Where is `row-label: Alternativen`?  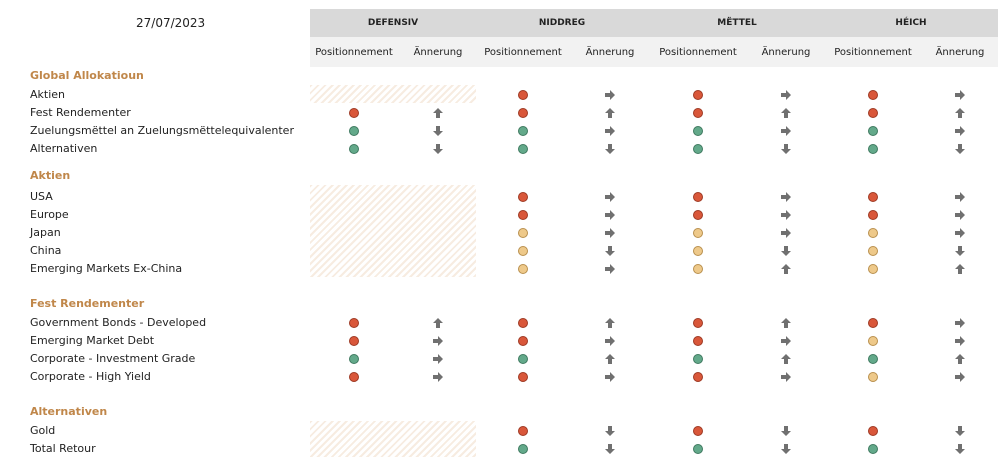
row-label: Alternativen is located at coordinates (64, 148).